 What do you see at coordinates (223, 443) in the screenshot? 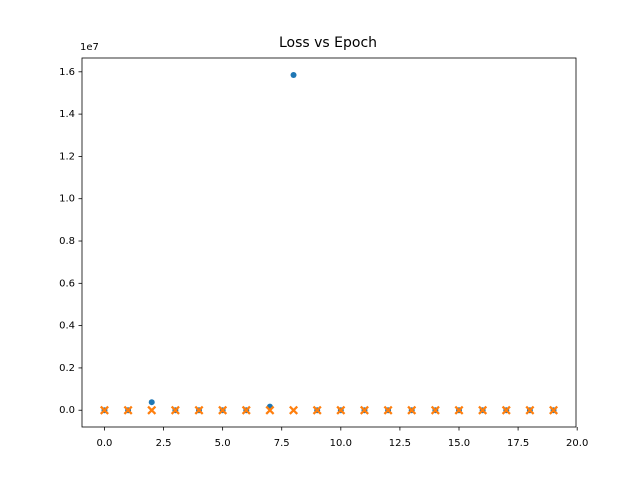
I see `x-tick-label: 5.0` at bounding box center [223, 443].